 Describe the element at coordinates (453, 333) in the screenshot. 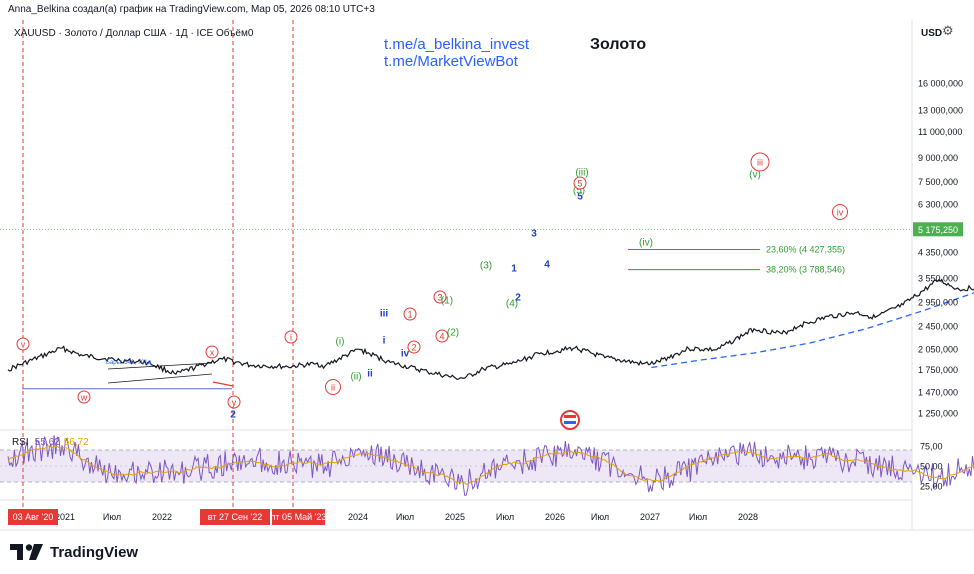

I see `wave-label: (2)` at that location.